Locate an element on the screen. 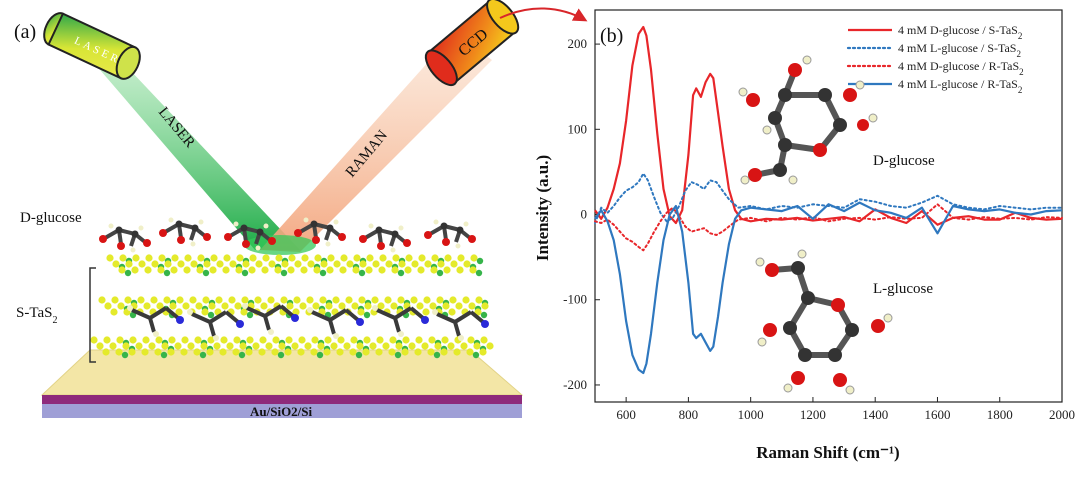 The height and width of the screenshot is (481, 1080). x-axis: 600 800 1000 1200 1400 1600 1800 2000 is located at coordinates (845, 409).